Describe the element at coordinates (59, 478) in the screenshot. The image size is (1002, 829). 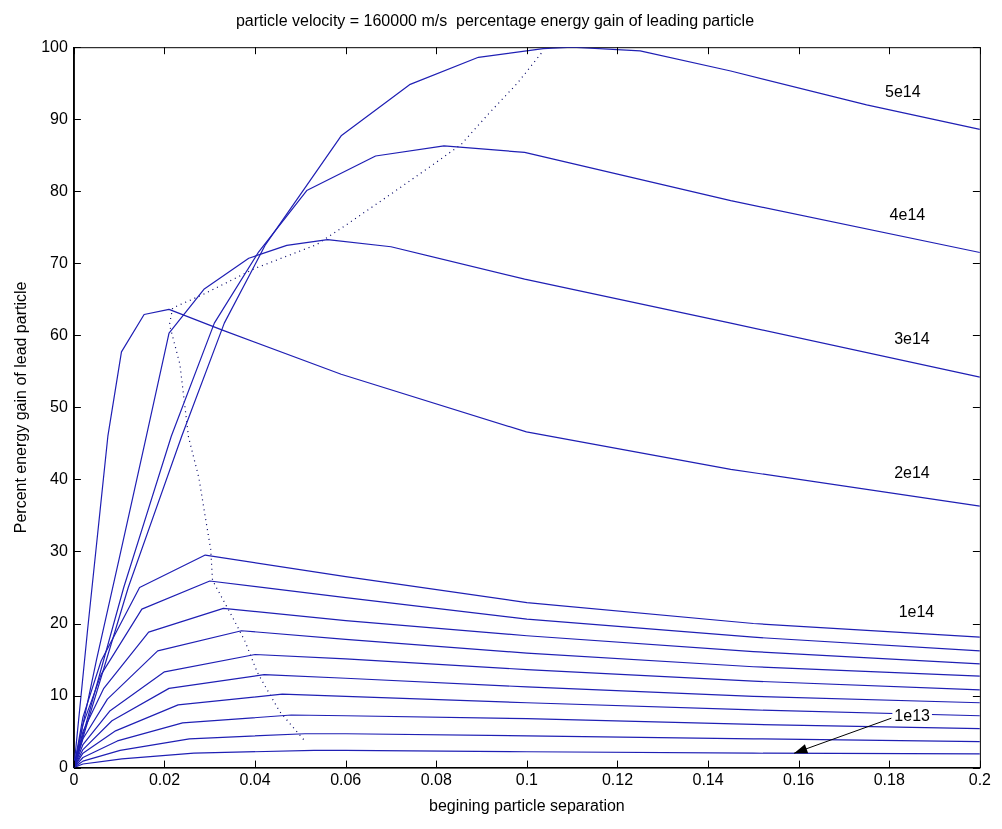
I see `y-tick-label: 40` at that location.